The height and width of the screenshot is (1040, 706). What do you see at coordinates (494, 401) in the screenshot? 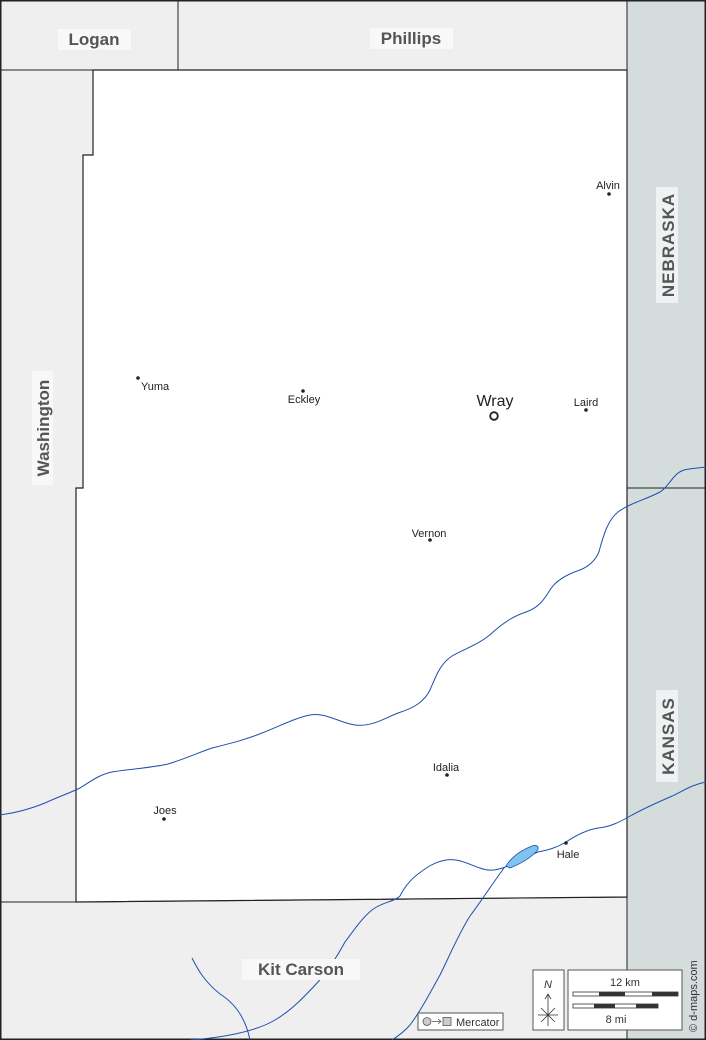
I see `wray-label: Wray` at bounding box center [494, 401].